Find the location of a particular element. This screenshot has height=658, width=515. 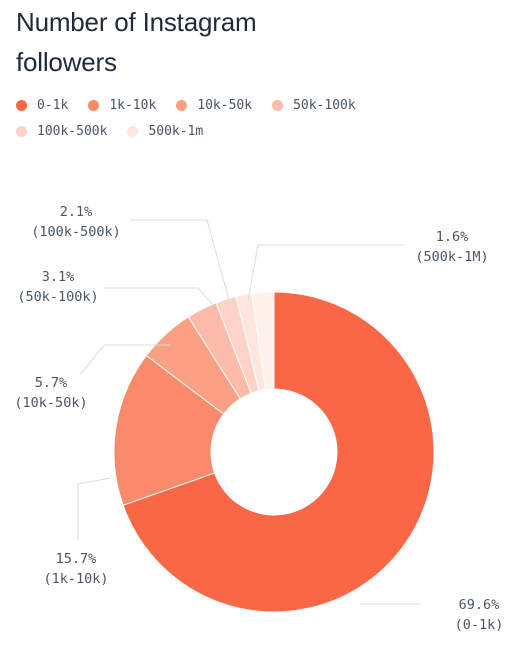

data-label-category: (0-1k) is located at coordinates (479, 625).